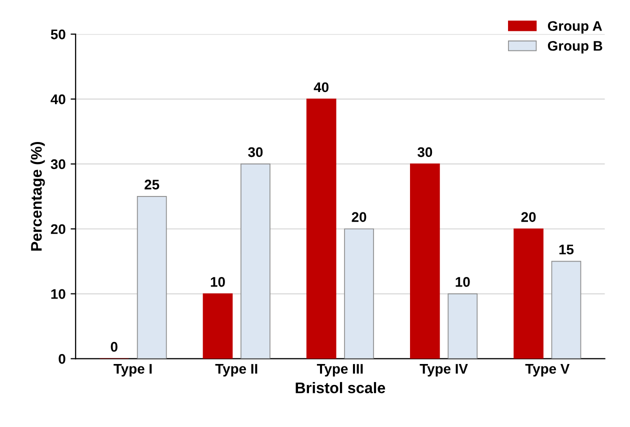 Image resolution: width=630 pixels, height=427 pixels. Describe the element at coordinates (58, 34) in the screenshot. I see `y-tick-label: 50` at that location.